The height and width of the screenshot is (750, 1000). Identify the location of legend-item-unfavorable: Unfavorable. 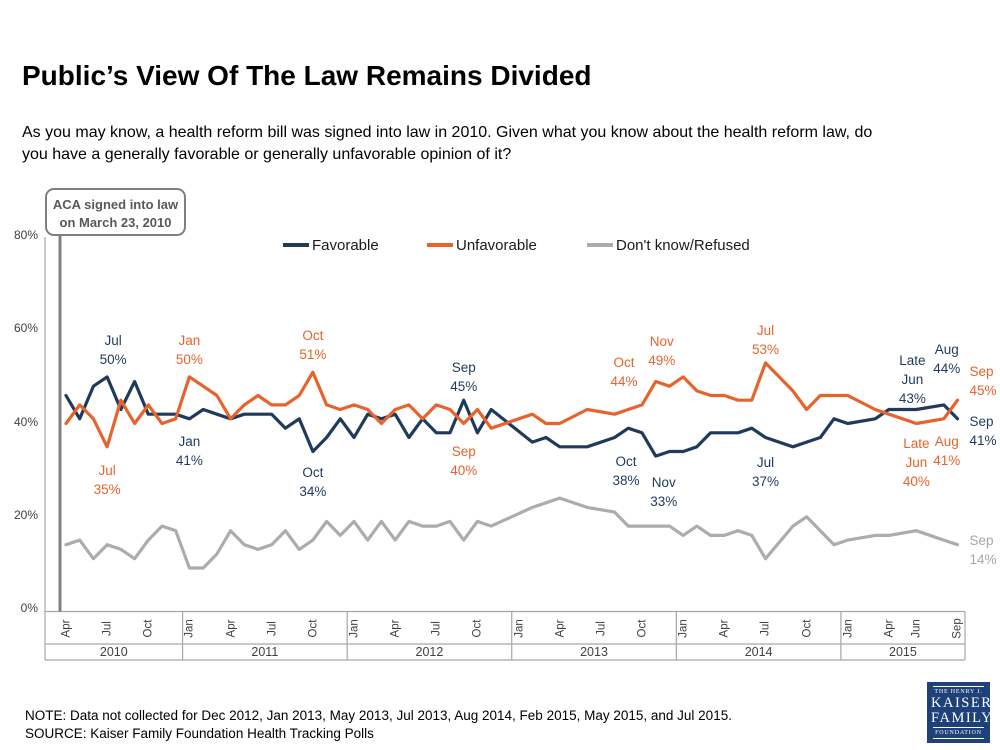
(482, 245).